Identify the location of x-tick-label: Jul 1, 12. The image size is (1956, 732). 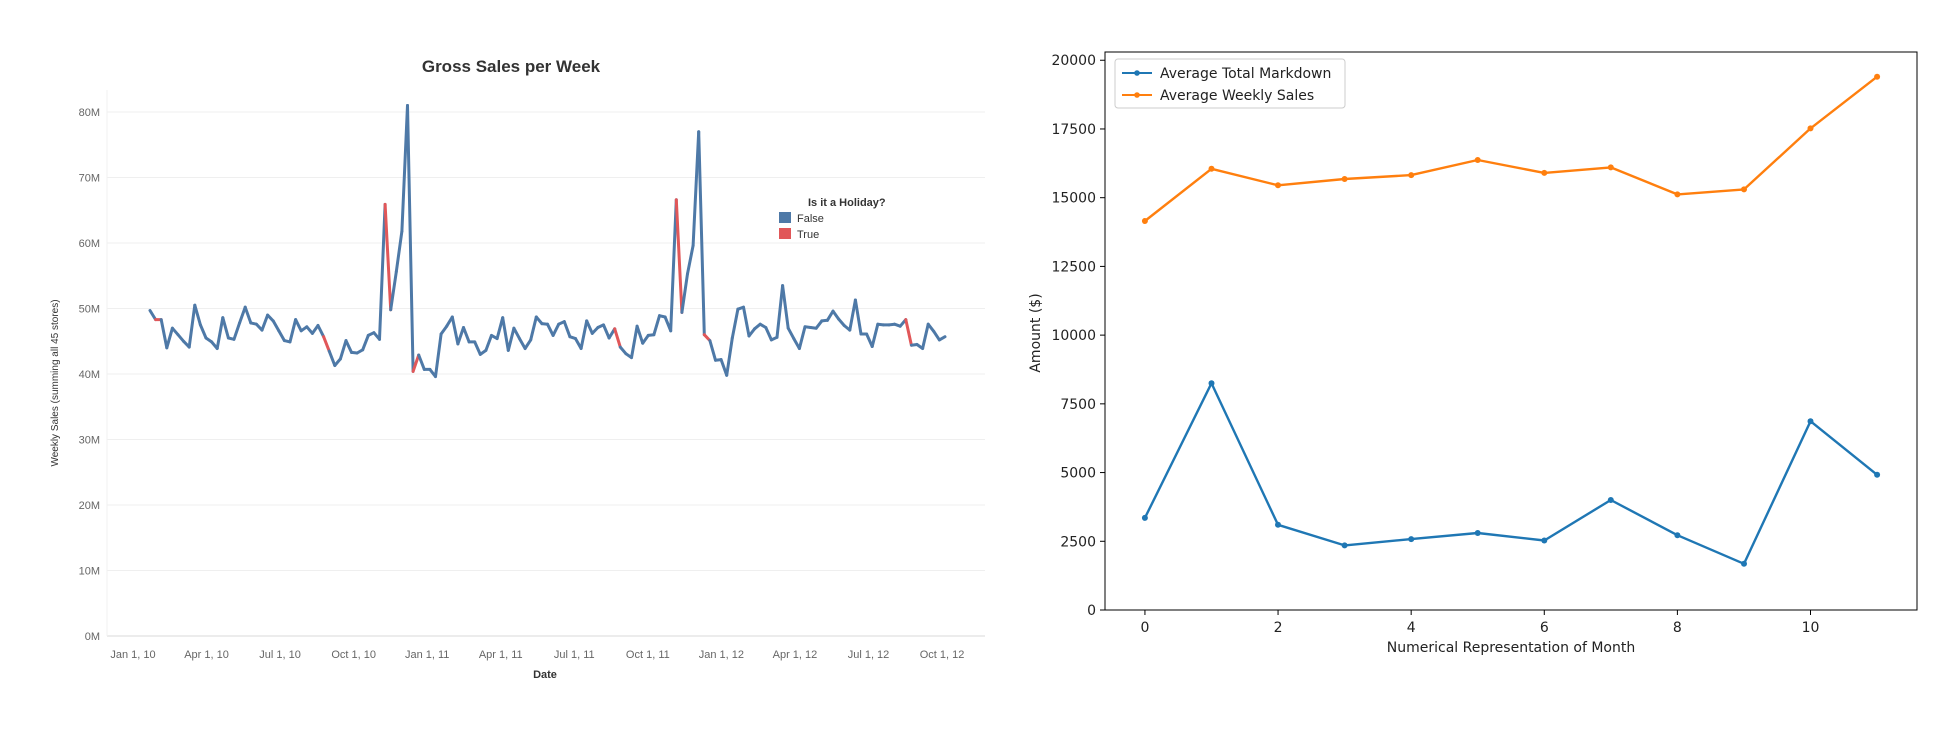
(869, 655).